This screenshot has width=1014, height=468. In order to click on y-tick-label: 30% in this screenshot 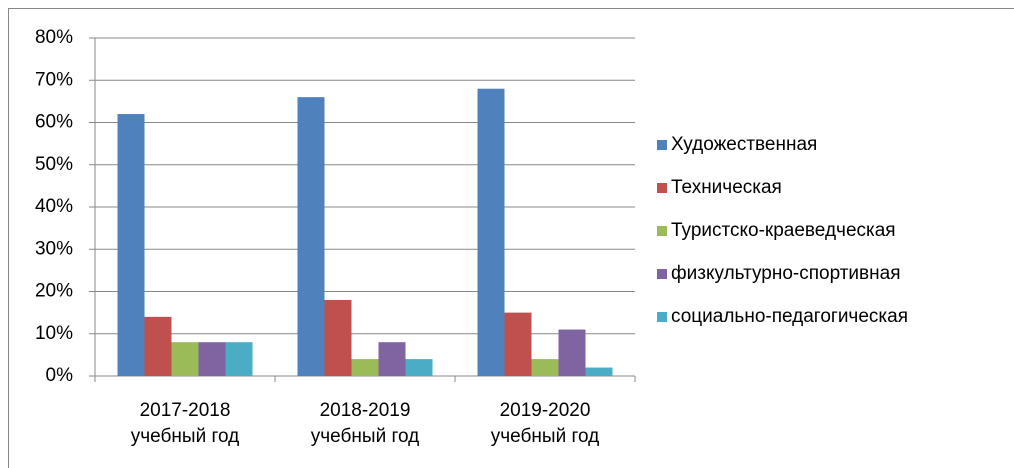, I will do `click(54, 248)`.